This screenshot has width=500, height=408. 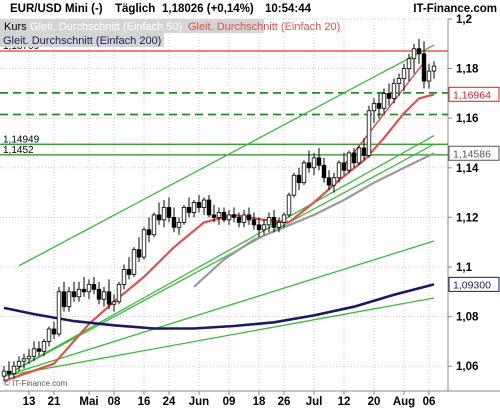 I want to click on y-tick-label-3: 1,14, so click(x=467, y=169).